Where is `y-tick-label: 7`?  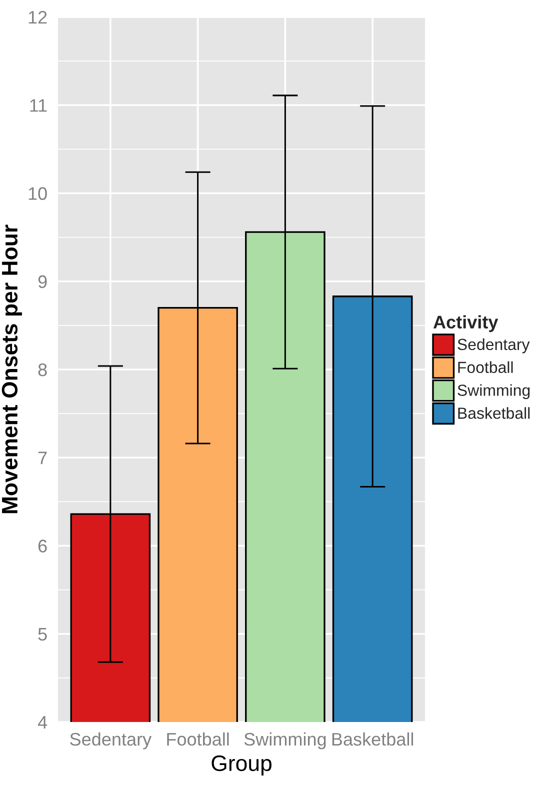 y-tick-label: 7 is located at coordinates (42, 458).